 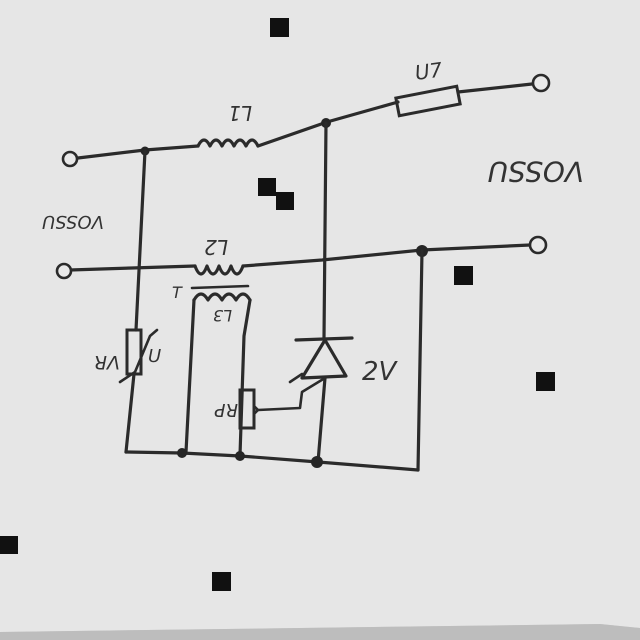 I want to click on paper-shadow-edge, so click(x=320, y=632).